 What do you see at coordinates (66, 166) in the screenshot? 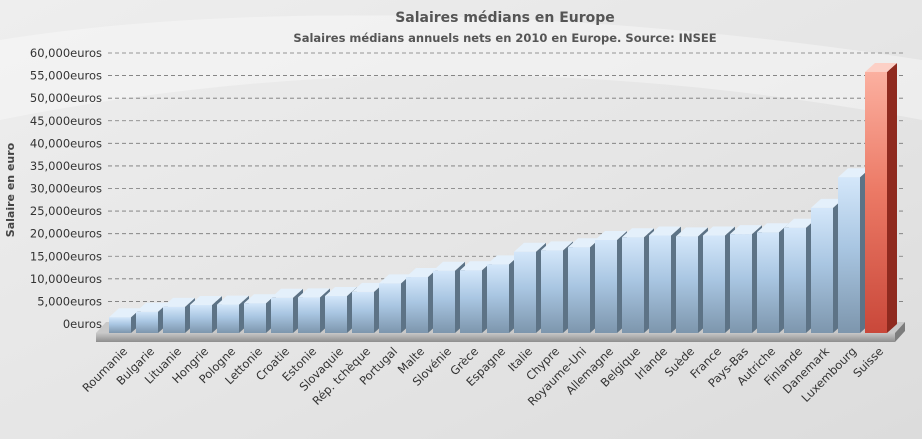
I see `y-tick-label: 35,000euros` at bounding box center [66, 166].